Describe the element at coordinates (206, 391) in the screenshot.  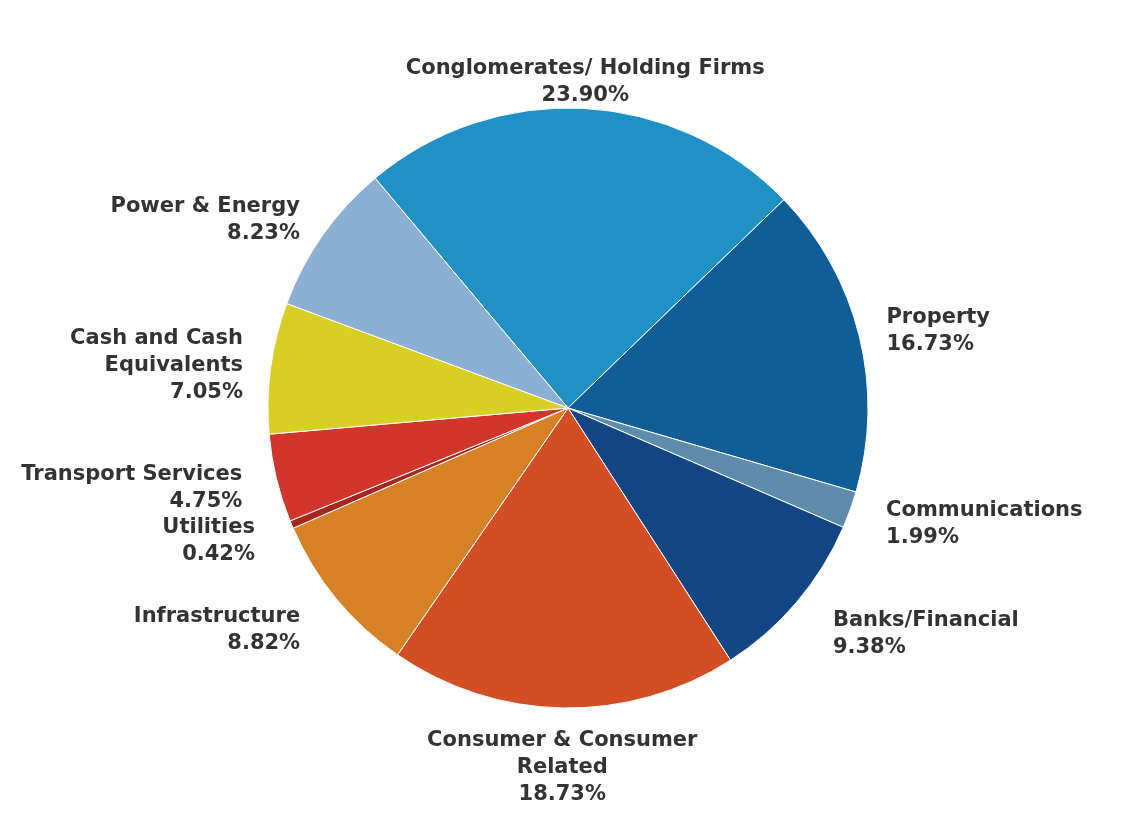
I see `data-label: 7.05%` at that location.